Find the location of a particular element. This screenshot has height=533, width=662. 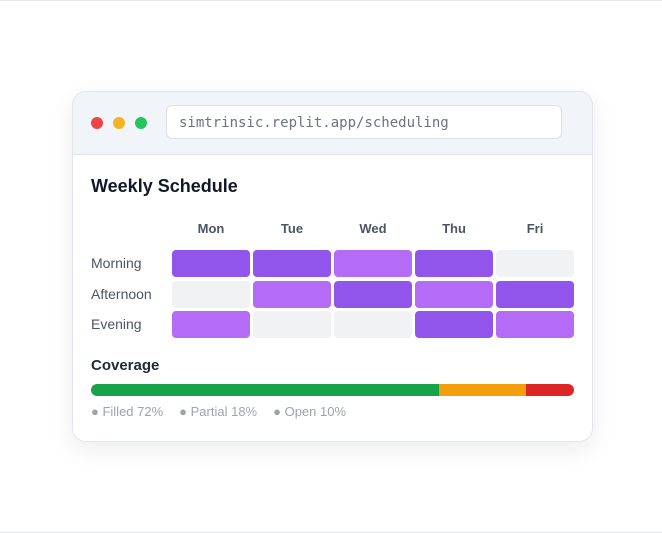

coverage-legend: Filled 72% Partial 18% Open 10% is located at coordinates (218, 411).